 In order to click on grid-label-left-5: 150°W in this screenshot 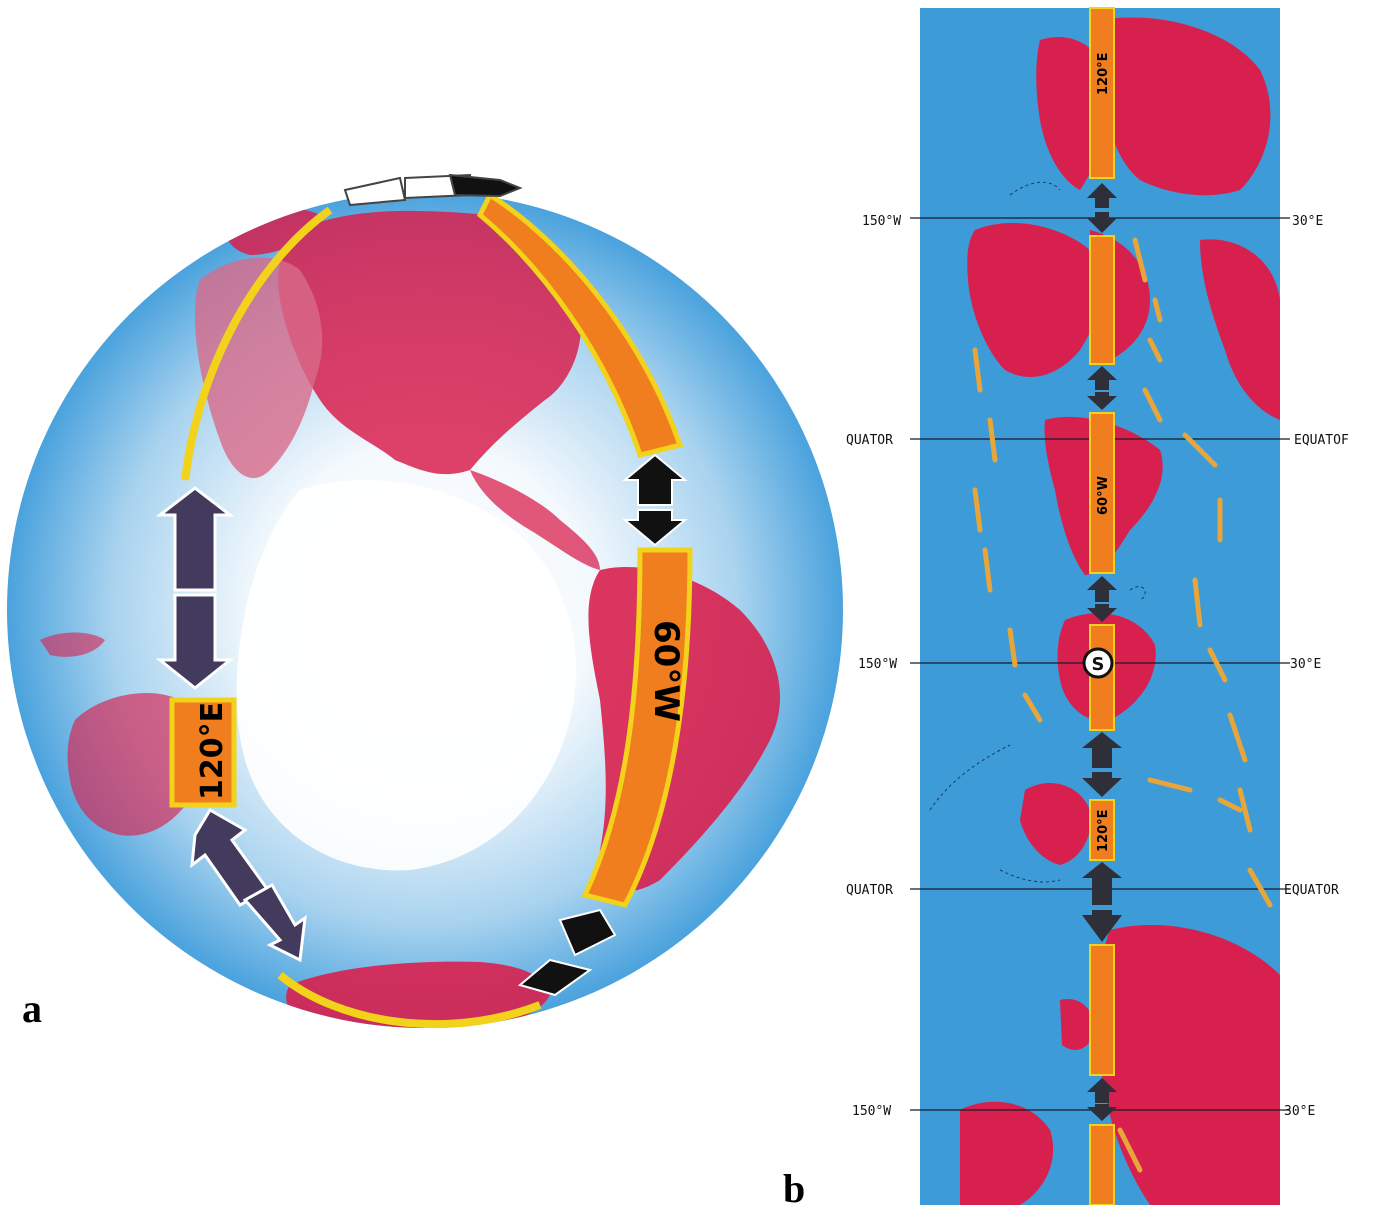, I will do `click(871, 1111)`.